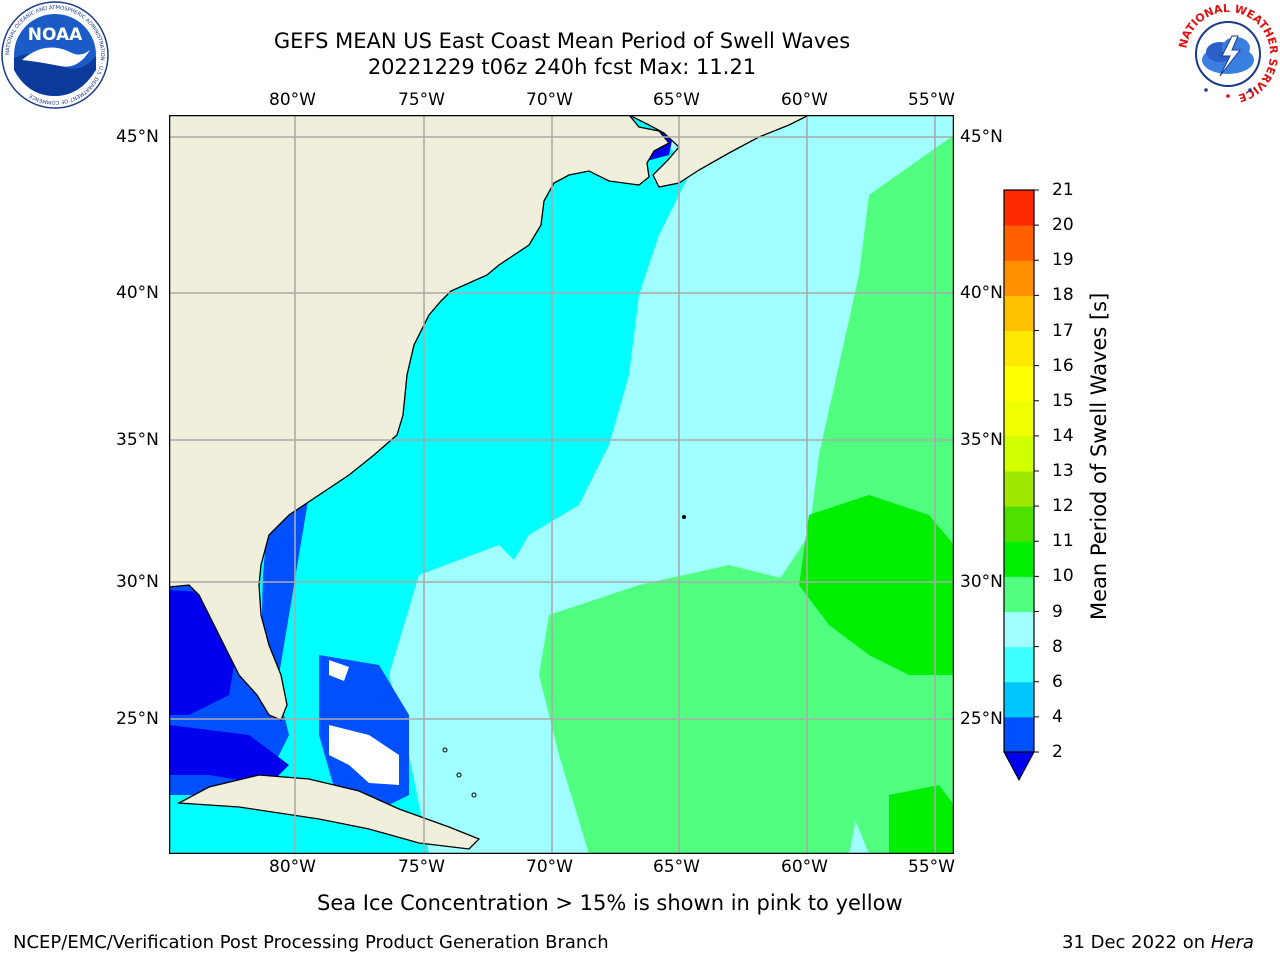 Image resolution: width=1280 pixels, height=960 pixels. Describe the element at coordinates (137, 440) in the screenshot. I see `lat-label-left: 35°N` at that location.